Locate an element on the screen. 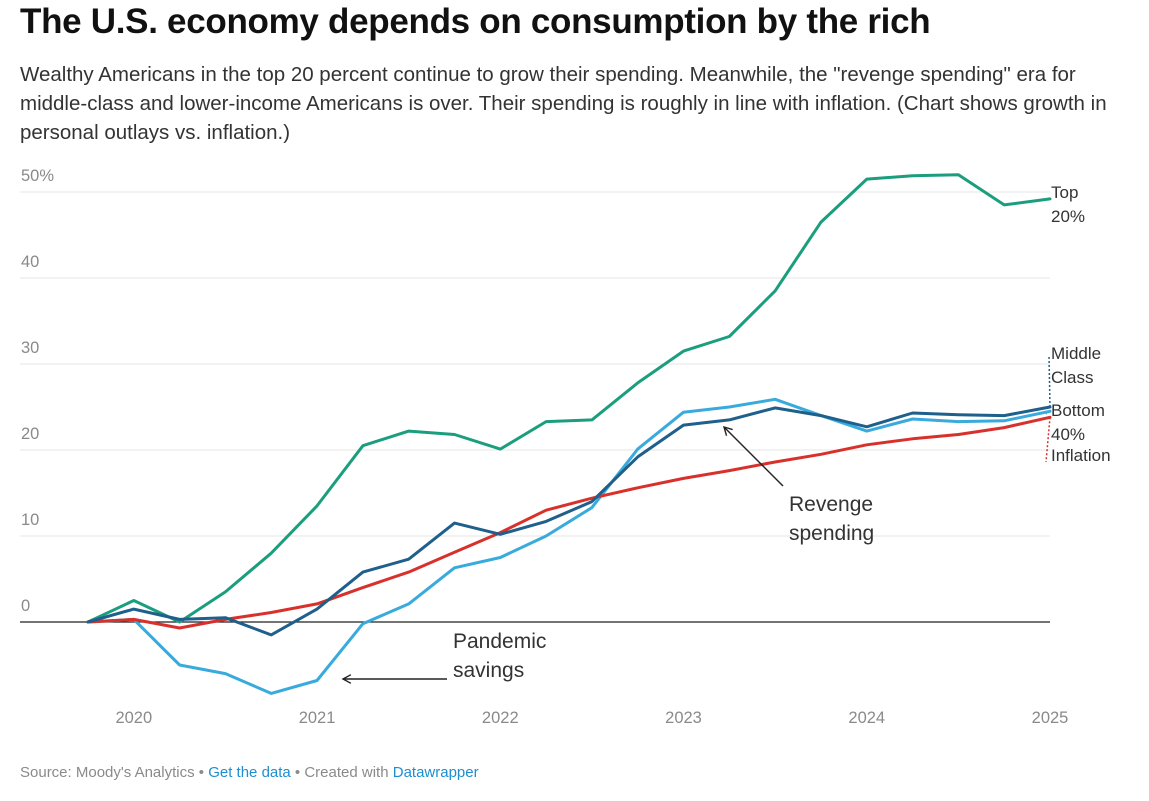 The width and height of the screenshot is (1149, 801). chart-annotations: Pandemic savings Revenge spending is located at coordinates (607, 554).